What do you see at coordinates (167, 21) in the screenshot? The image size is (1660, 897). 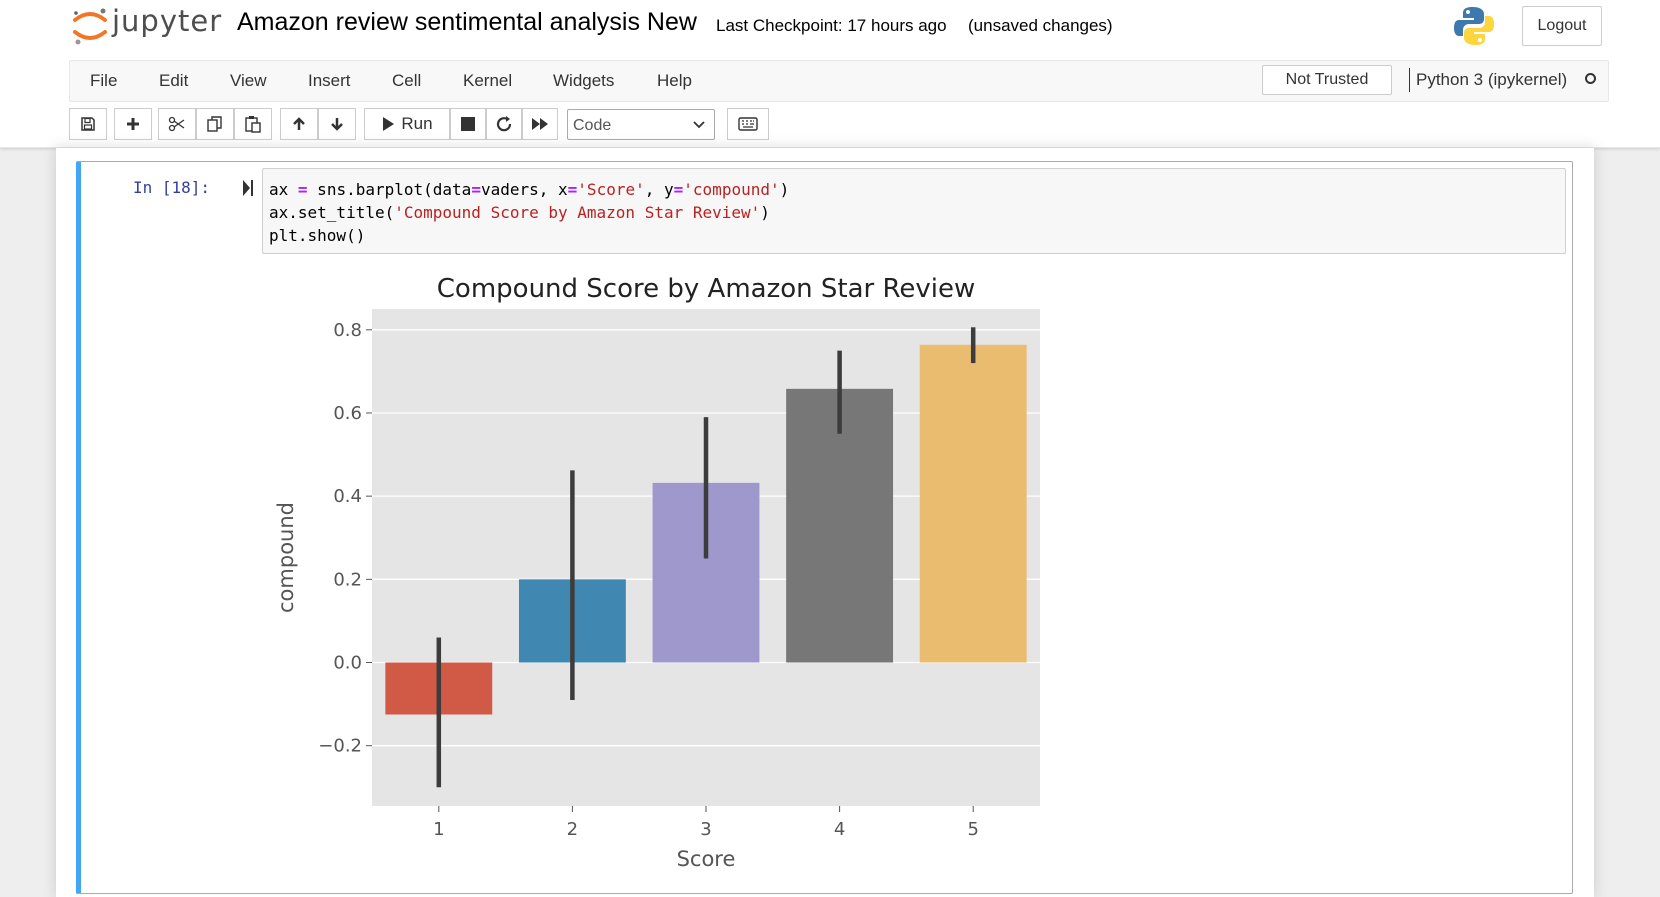 I see `logo-text: jupyter` at bounding box center [167, 21].